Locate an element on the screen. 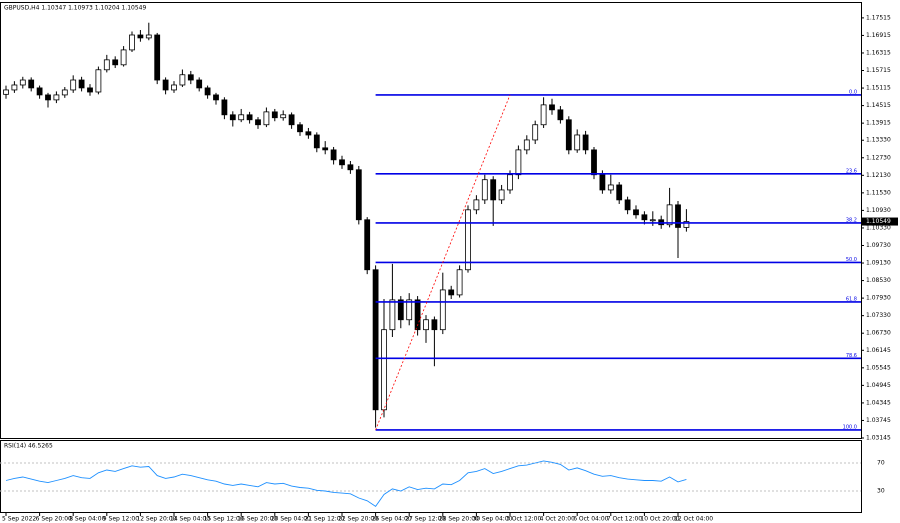 The height and width of the screenshot is (523, 900). y-tick-label: 1.17515 is located at coordinates (878, 17).